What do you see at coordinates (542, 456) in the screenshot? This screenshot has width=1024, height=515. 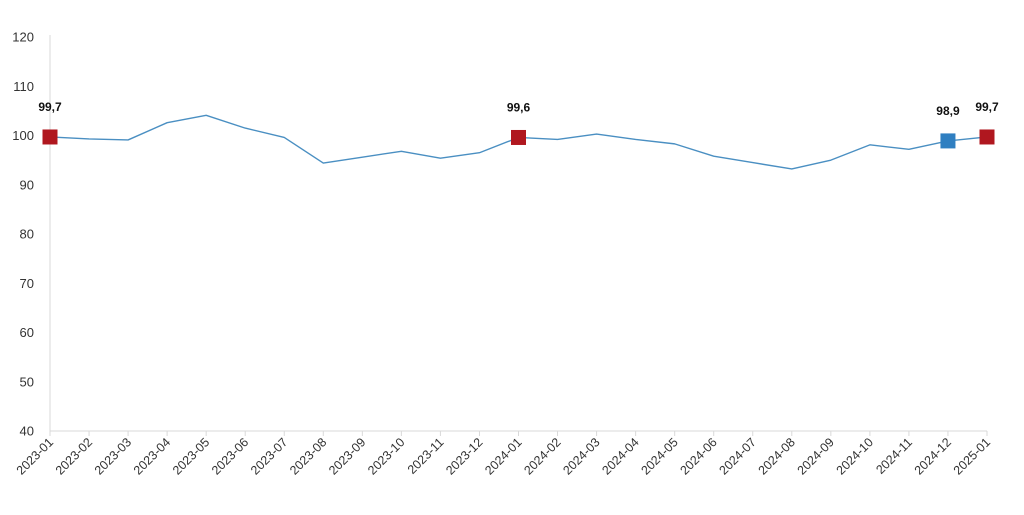 I see `x-tick-label: 2024-02` at bounding box center [542, 456].